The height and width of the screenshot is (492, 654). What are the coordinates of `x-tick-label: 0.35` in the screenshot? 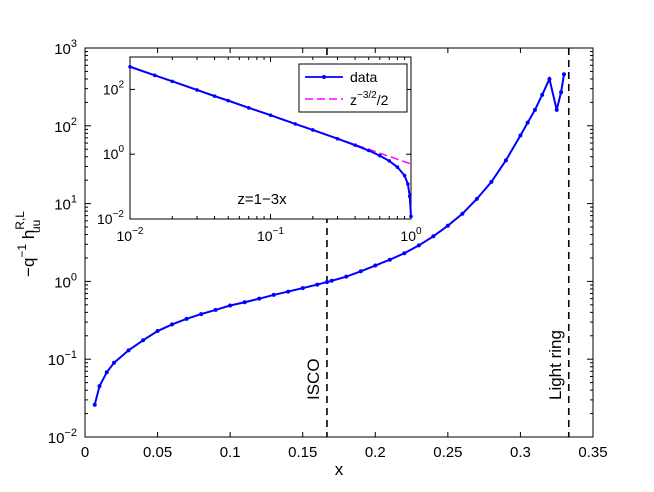 It's located at (592, 452).